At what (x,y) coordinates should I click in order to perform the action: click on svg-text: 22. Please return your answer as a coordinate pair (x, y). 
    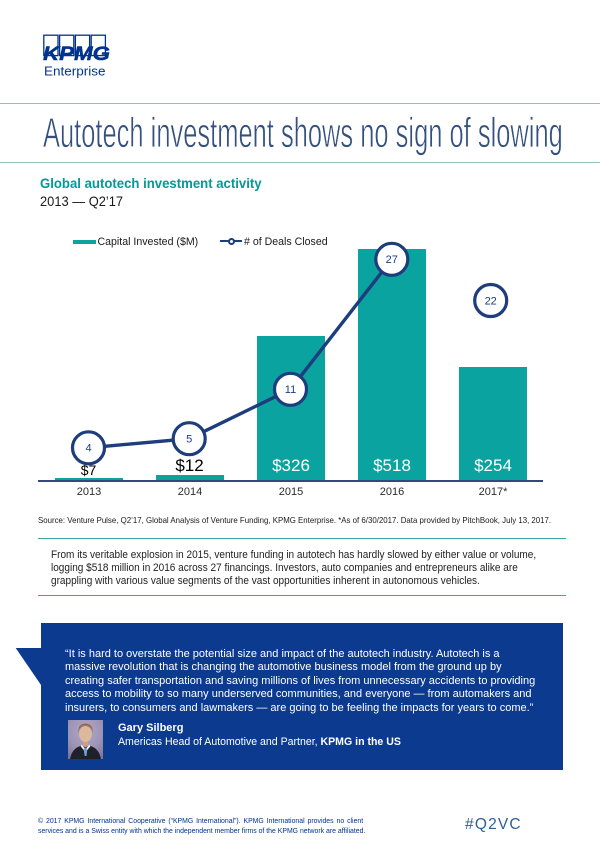
    Looking at the image, I should click on (491, 301).